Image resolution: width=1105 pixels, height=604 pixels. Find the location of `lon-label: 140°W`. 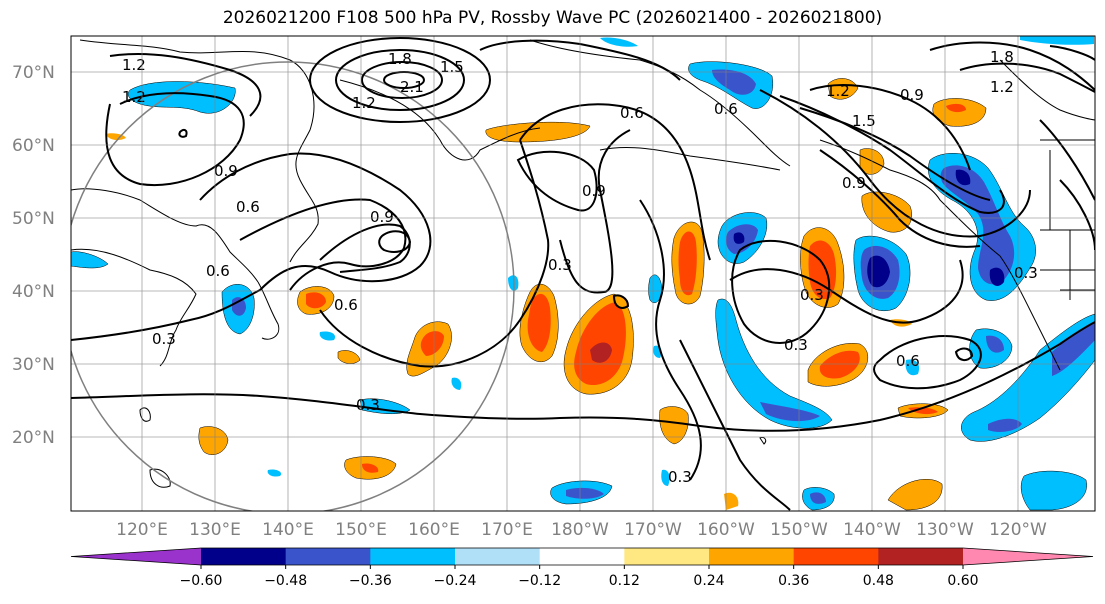

lon-label: 140°W is located at coordinates (872, 530).